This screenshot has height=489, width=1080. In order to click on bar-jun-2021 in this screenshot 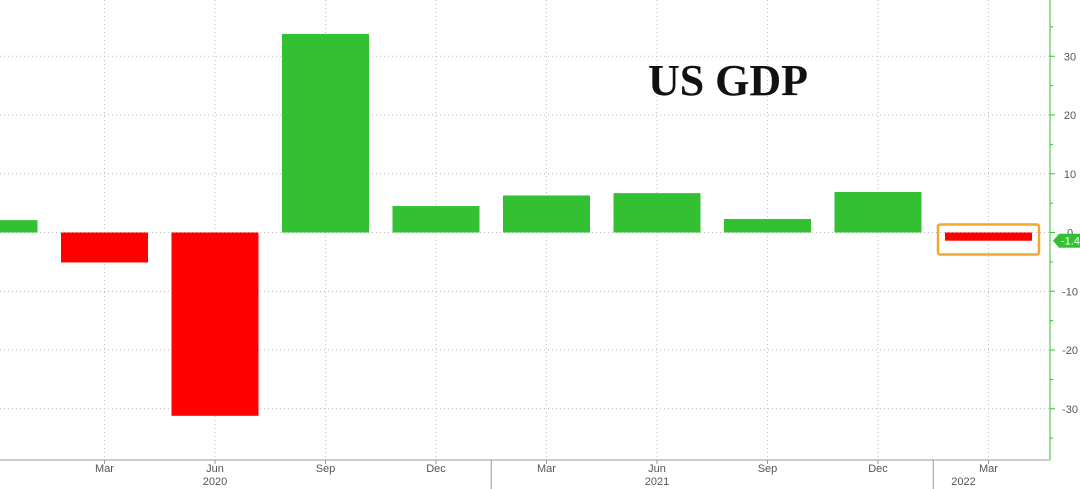, I will do `click(657, 213)`.